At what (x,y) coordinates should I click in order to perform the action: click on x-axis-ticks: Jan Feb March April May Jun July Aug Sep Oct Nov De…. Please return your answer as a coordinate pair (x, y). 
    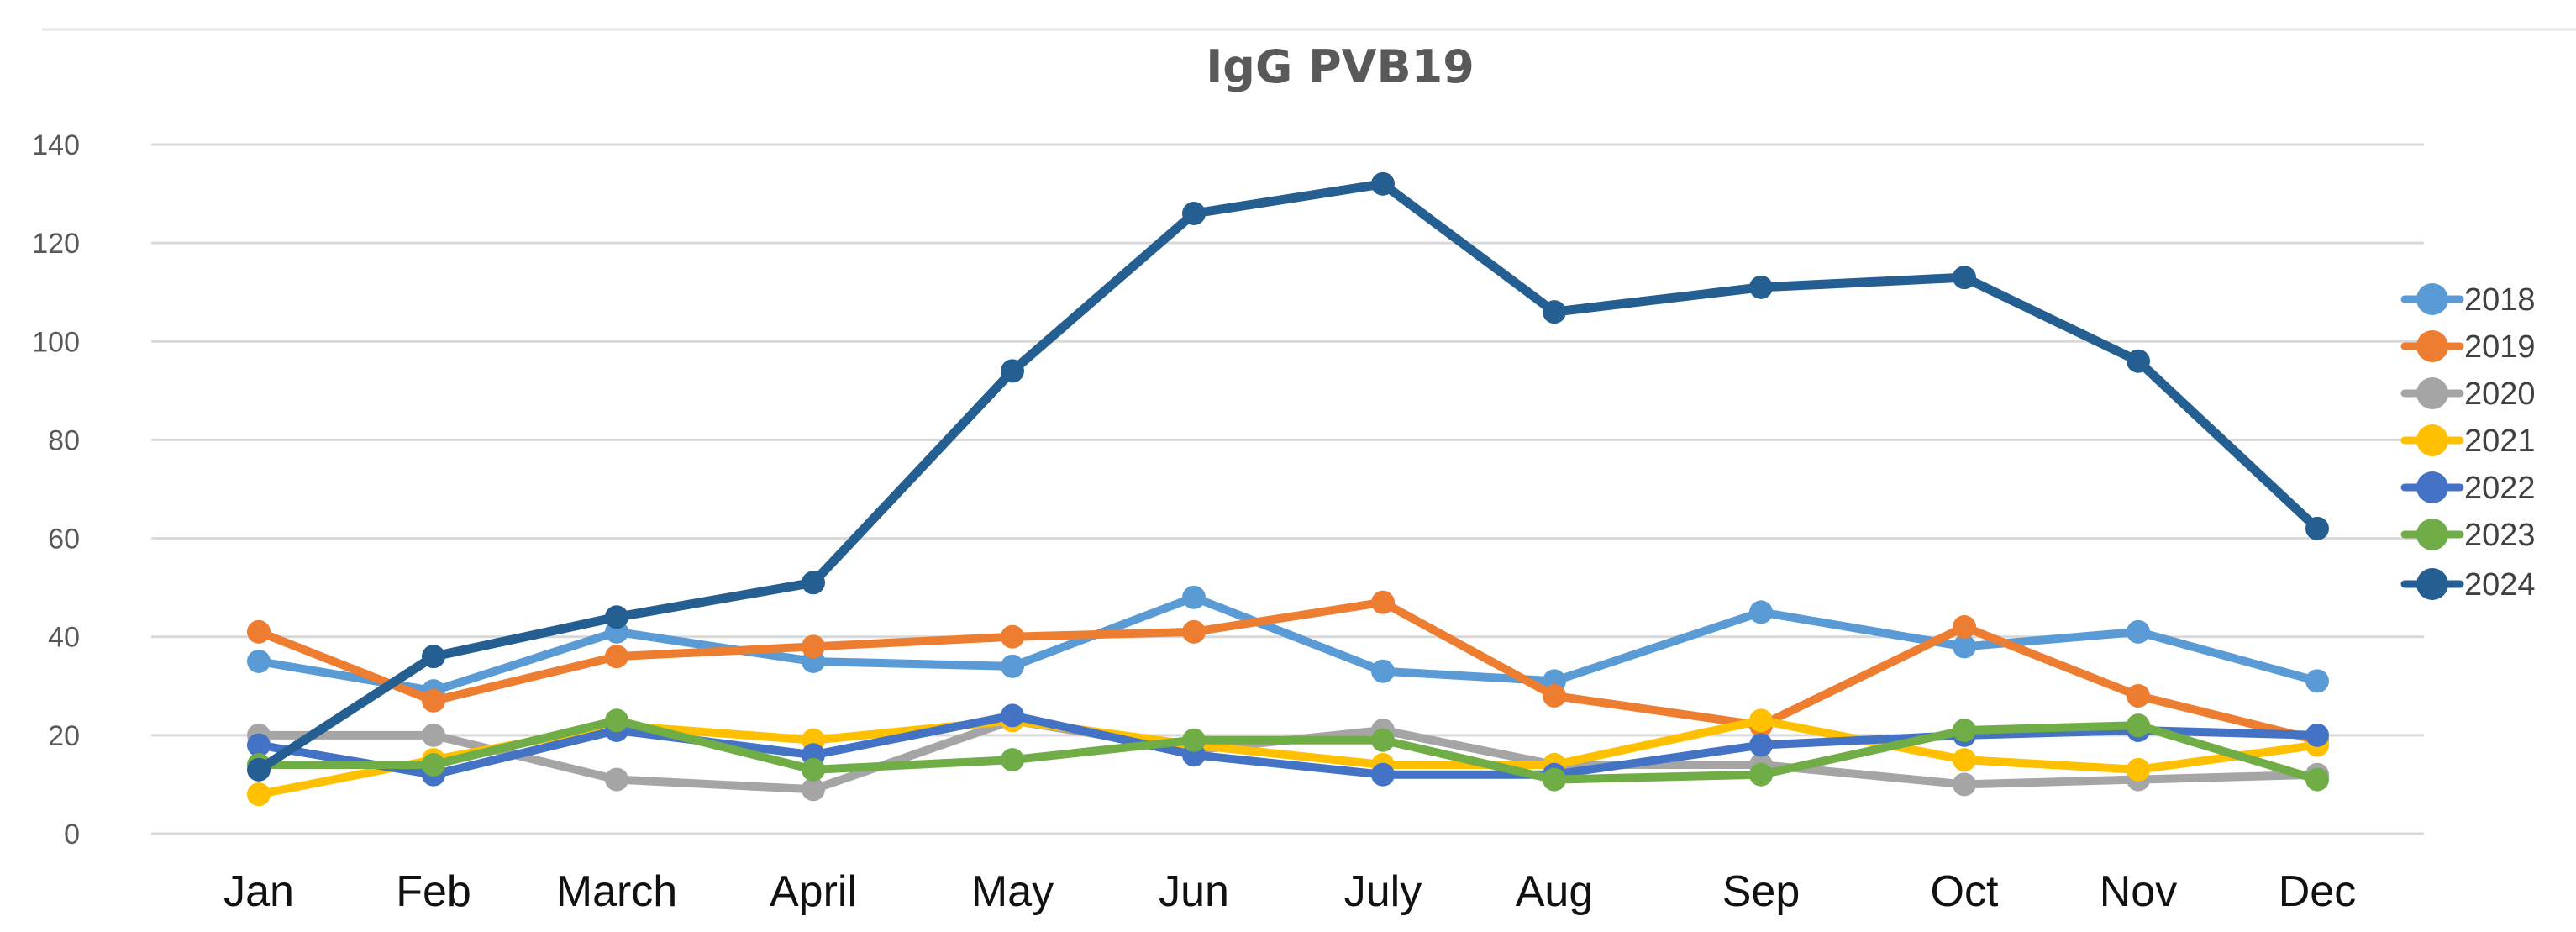
    Looking at the image, I should click on (1289, 891).